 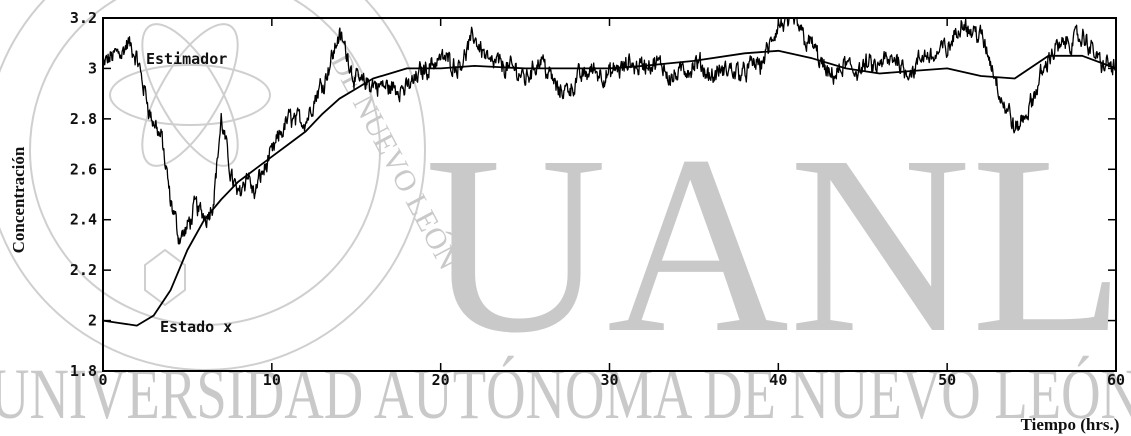 I want to click on x-tick-label: 10, so click(x=272, y=380).